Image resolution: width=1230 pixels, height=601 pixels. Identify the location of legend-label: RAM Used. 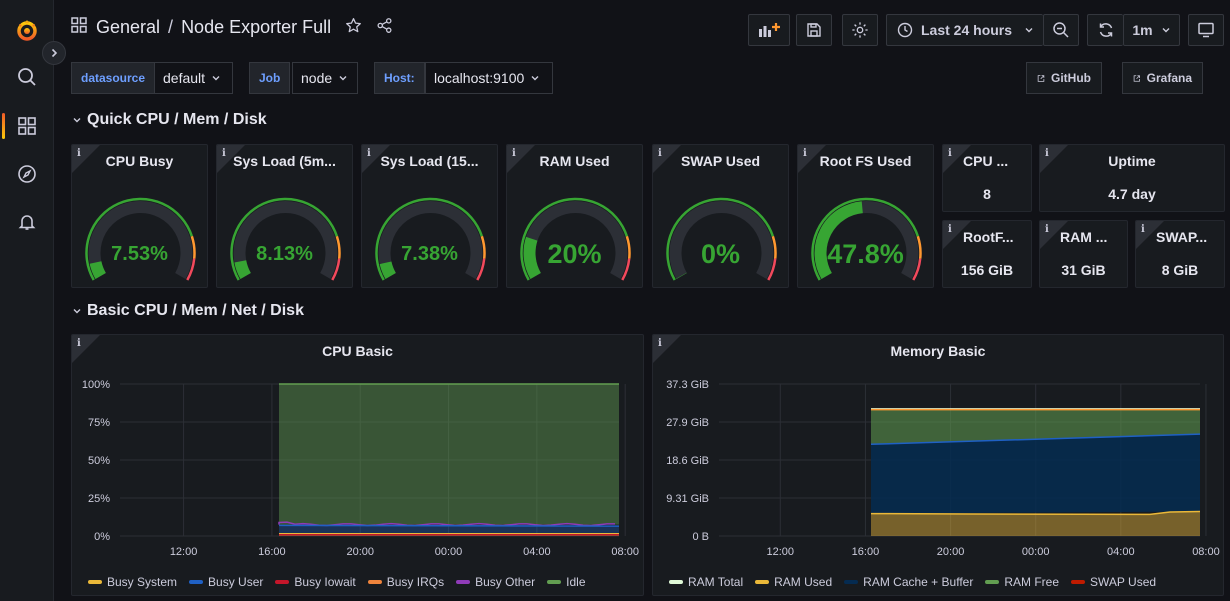
(803, 582).